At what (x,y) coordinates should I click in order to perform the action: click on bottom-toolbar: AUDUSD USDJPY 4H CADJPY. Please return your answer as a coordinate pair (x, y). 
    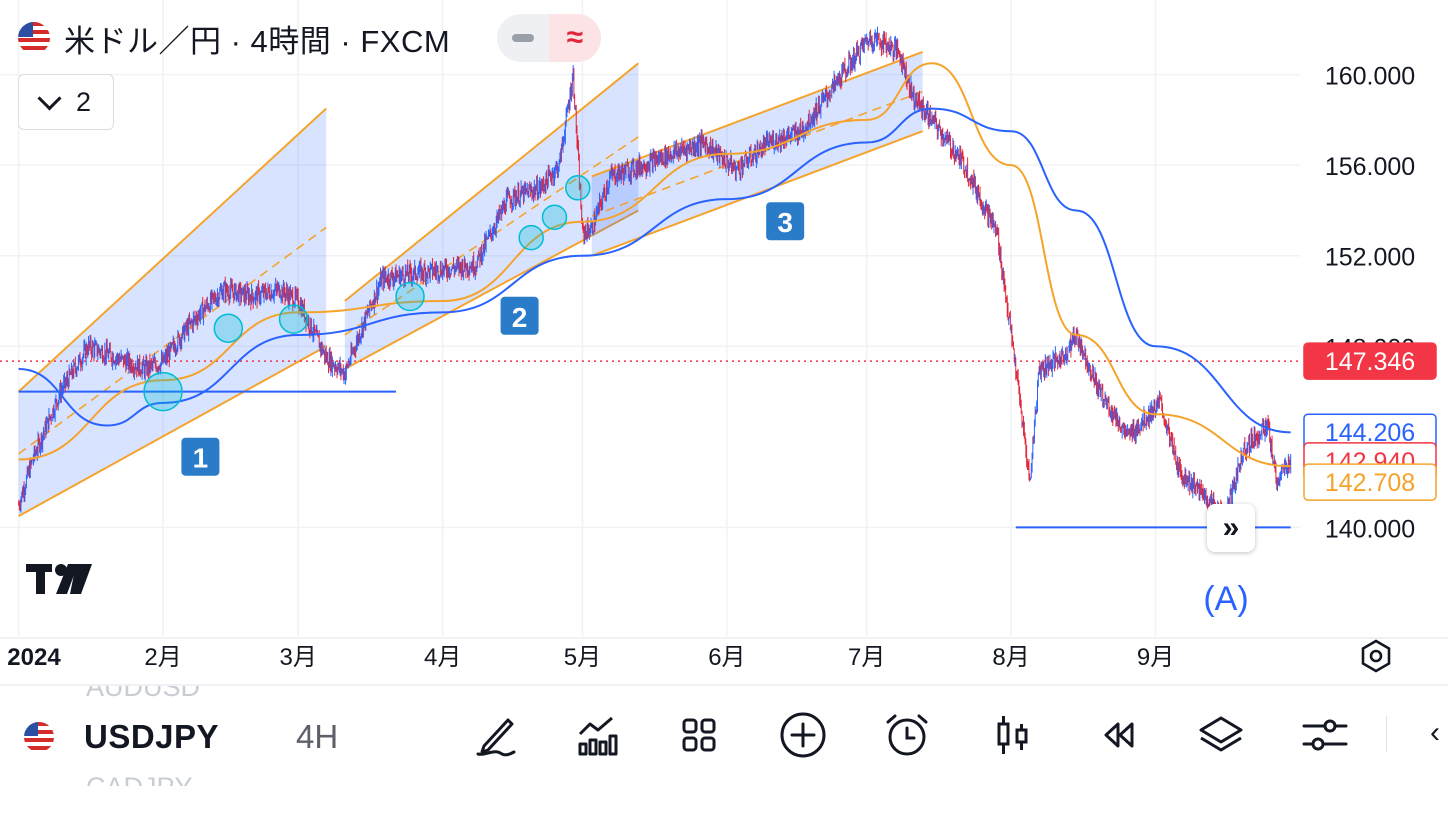
    Looking at the image, I should click on (724, 736).